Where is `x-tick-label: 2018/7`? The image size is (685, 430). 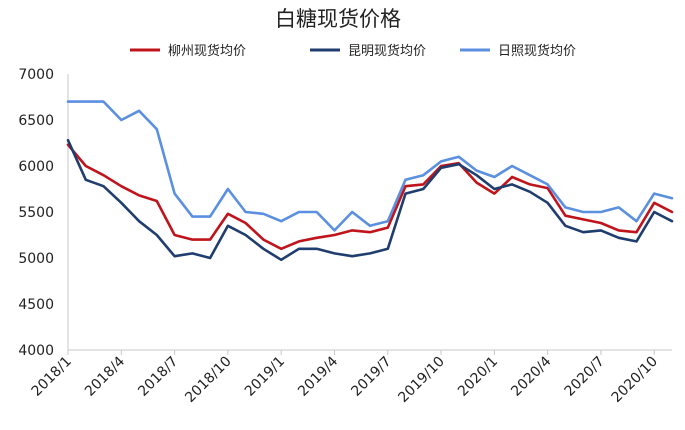 x-tick-label: 2018/7 is located at coordinates (158, 377).